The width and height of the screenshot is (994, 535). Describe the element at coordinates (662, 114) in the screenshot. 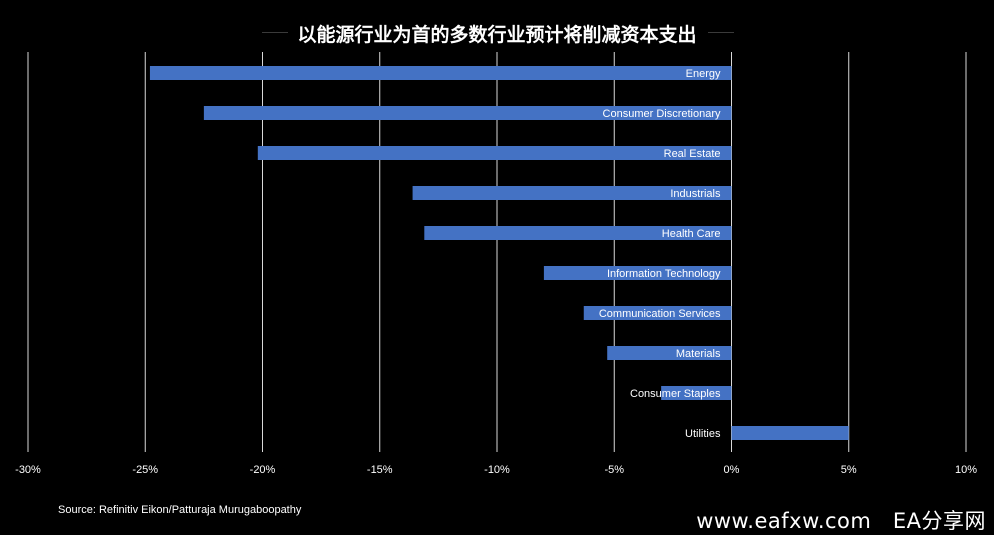

I see `category-label: Consumer Discretionary` at that location.